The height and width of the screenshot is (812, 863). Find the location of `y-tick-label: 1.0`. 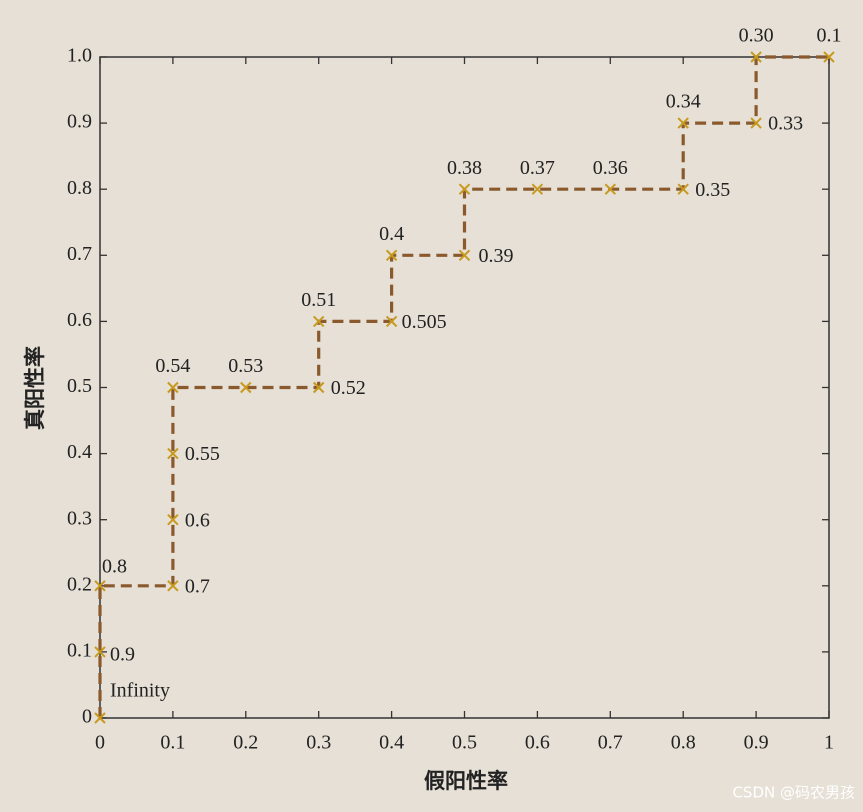

y-tick-label: 1.0 is located at coordinates (79, 56).